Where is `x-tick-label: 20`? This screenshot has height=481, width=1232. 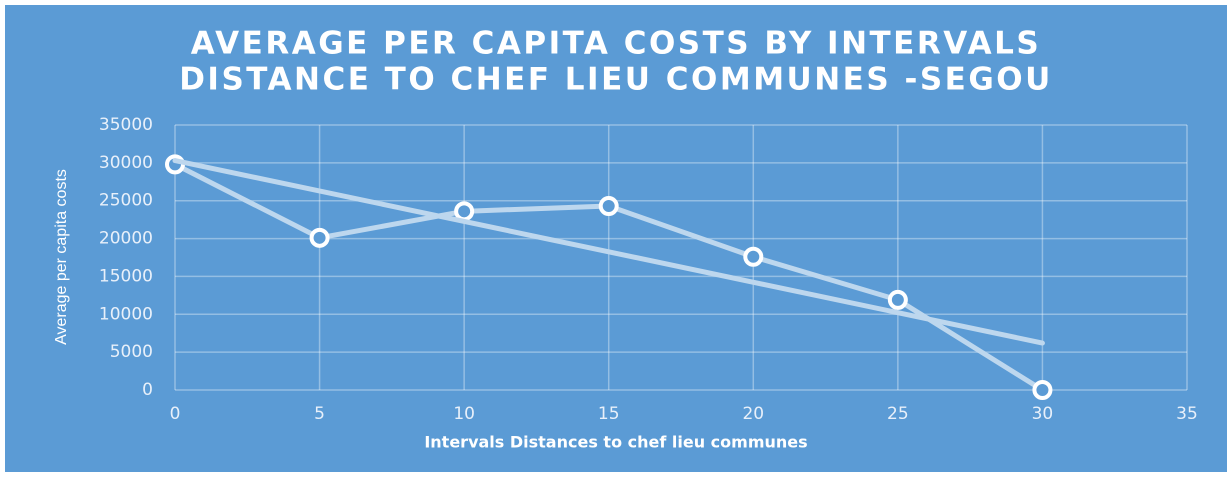 x-tick-label: 20 is located at coordinates (753, 414).